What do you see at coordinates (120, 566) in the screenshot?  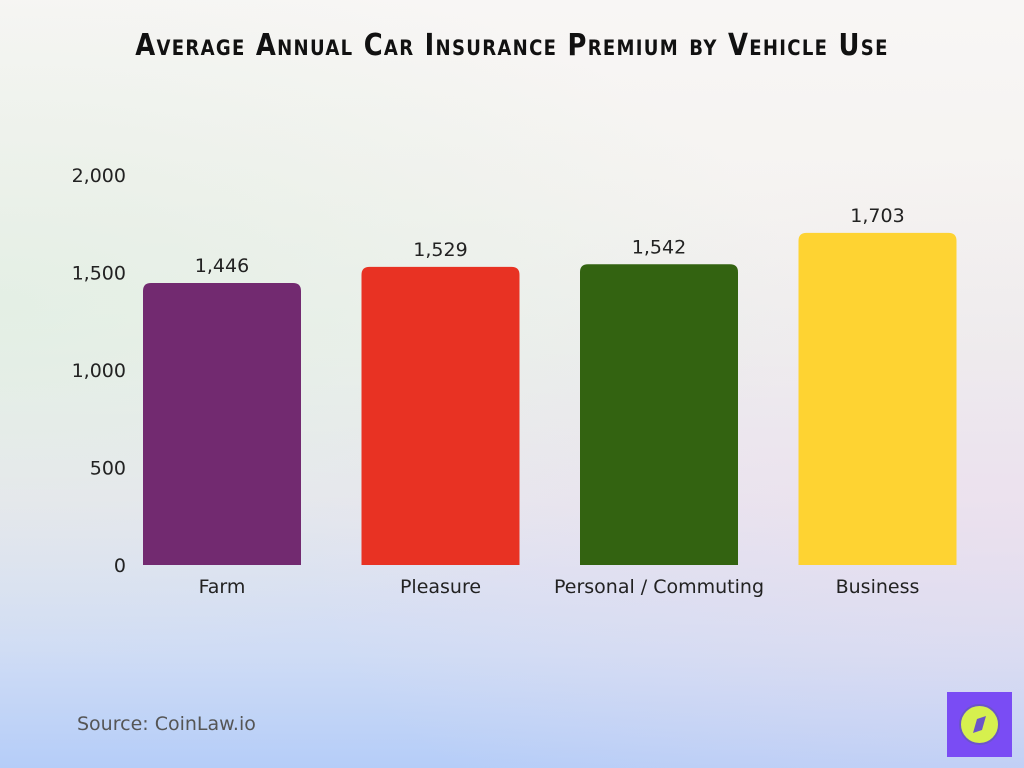 I see `y-tick-label: 0` at bounding box center [120, 566].